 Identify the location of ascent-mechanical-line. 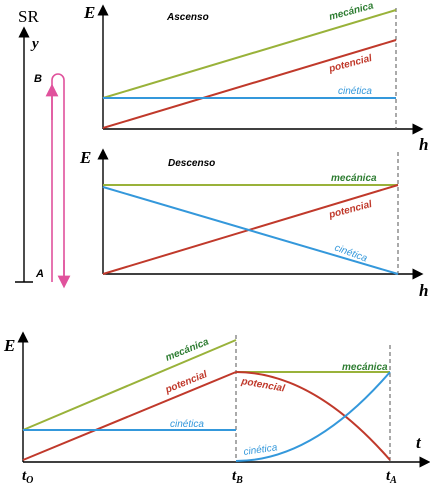
(249, 54).